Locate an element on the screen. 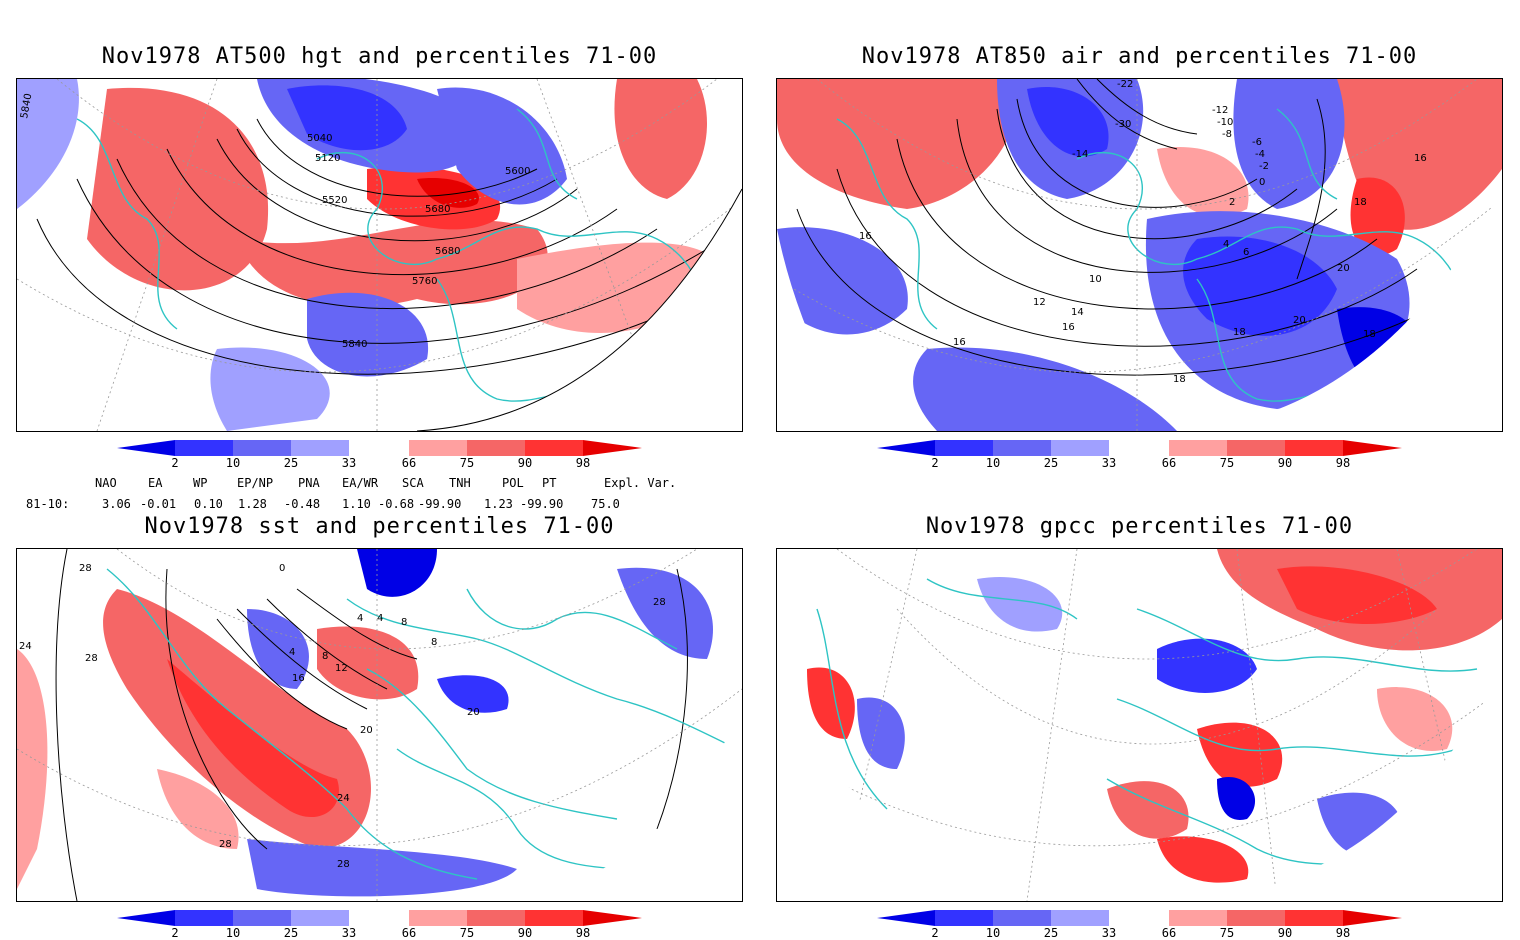 The height and width of the screenshot is (940, 1520). index-header: Expl. Var. is located at coordinates (640, 483).